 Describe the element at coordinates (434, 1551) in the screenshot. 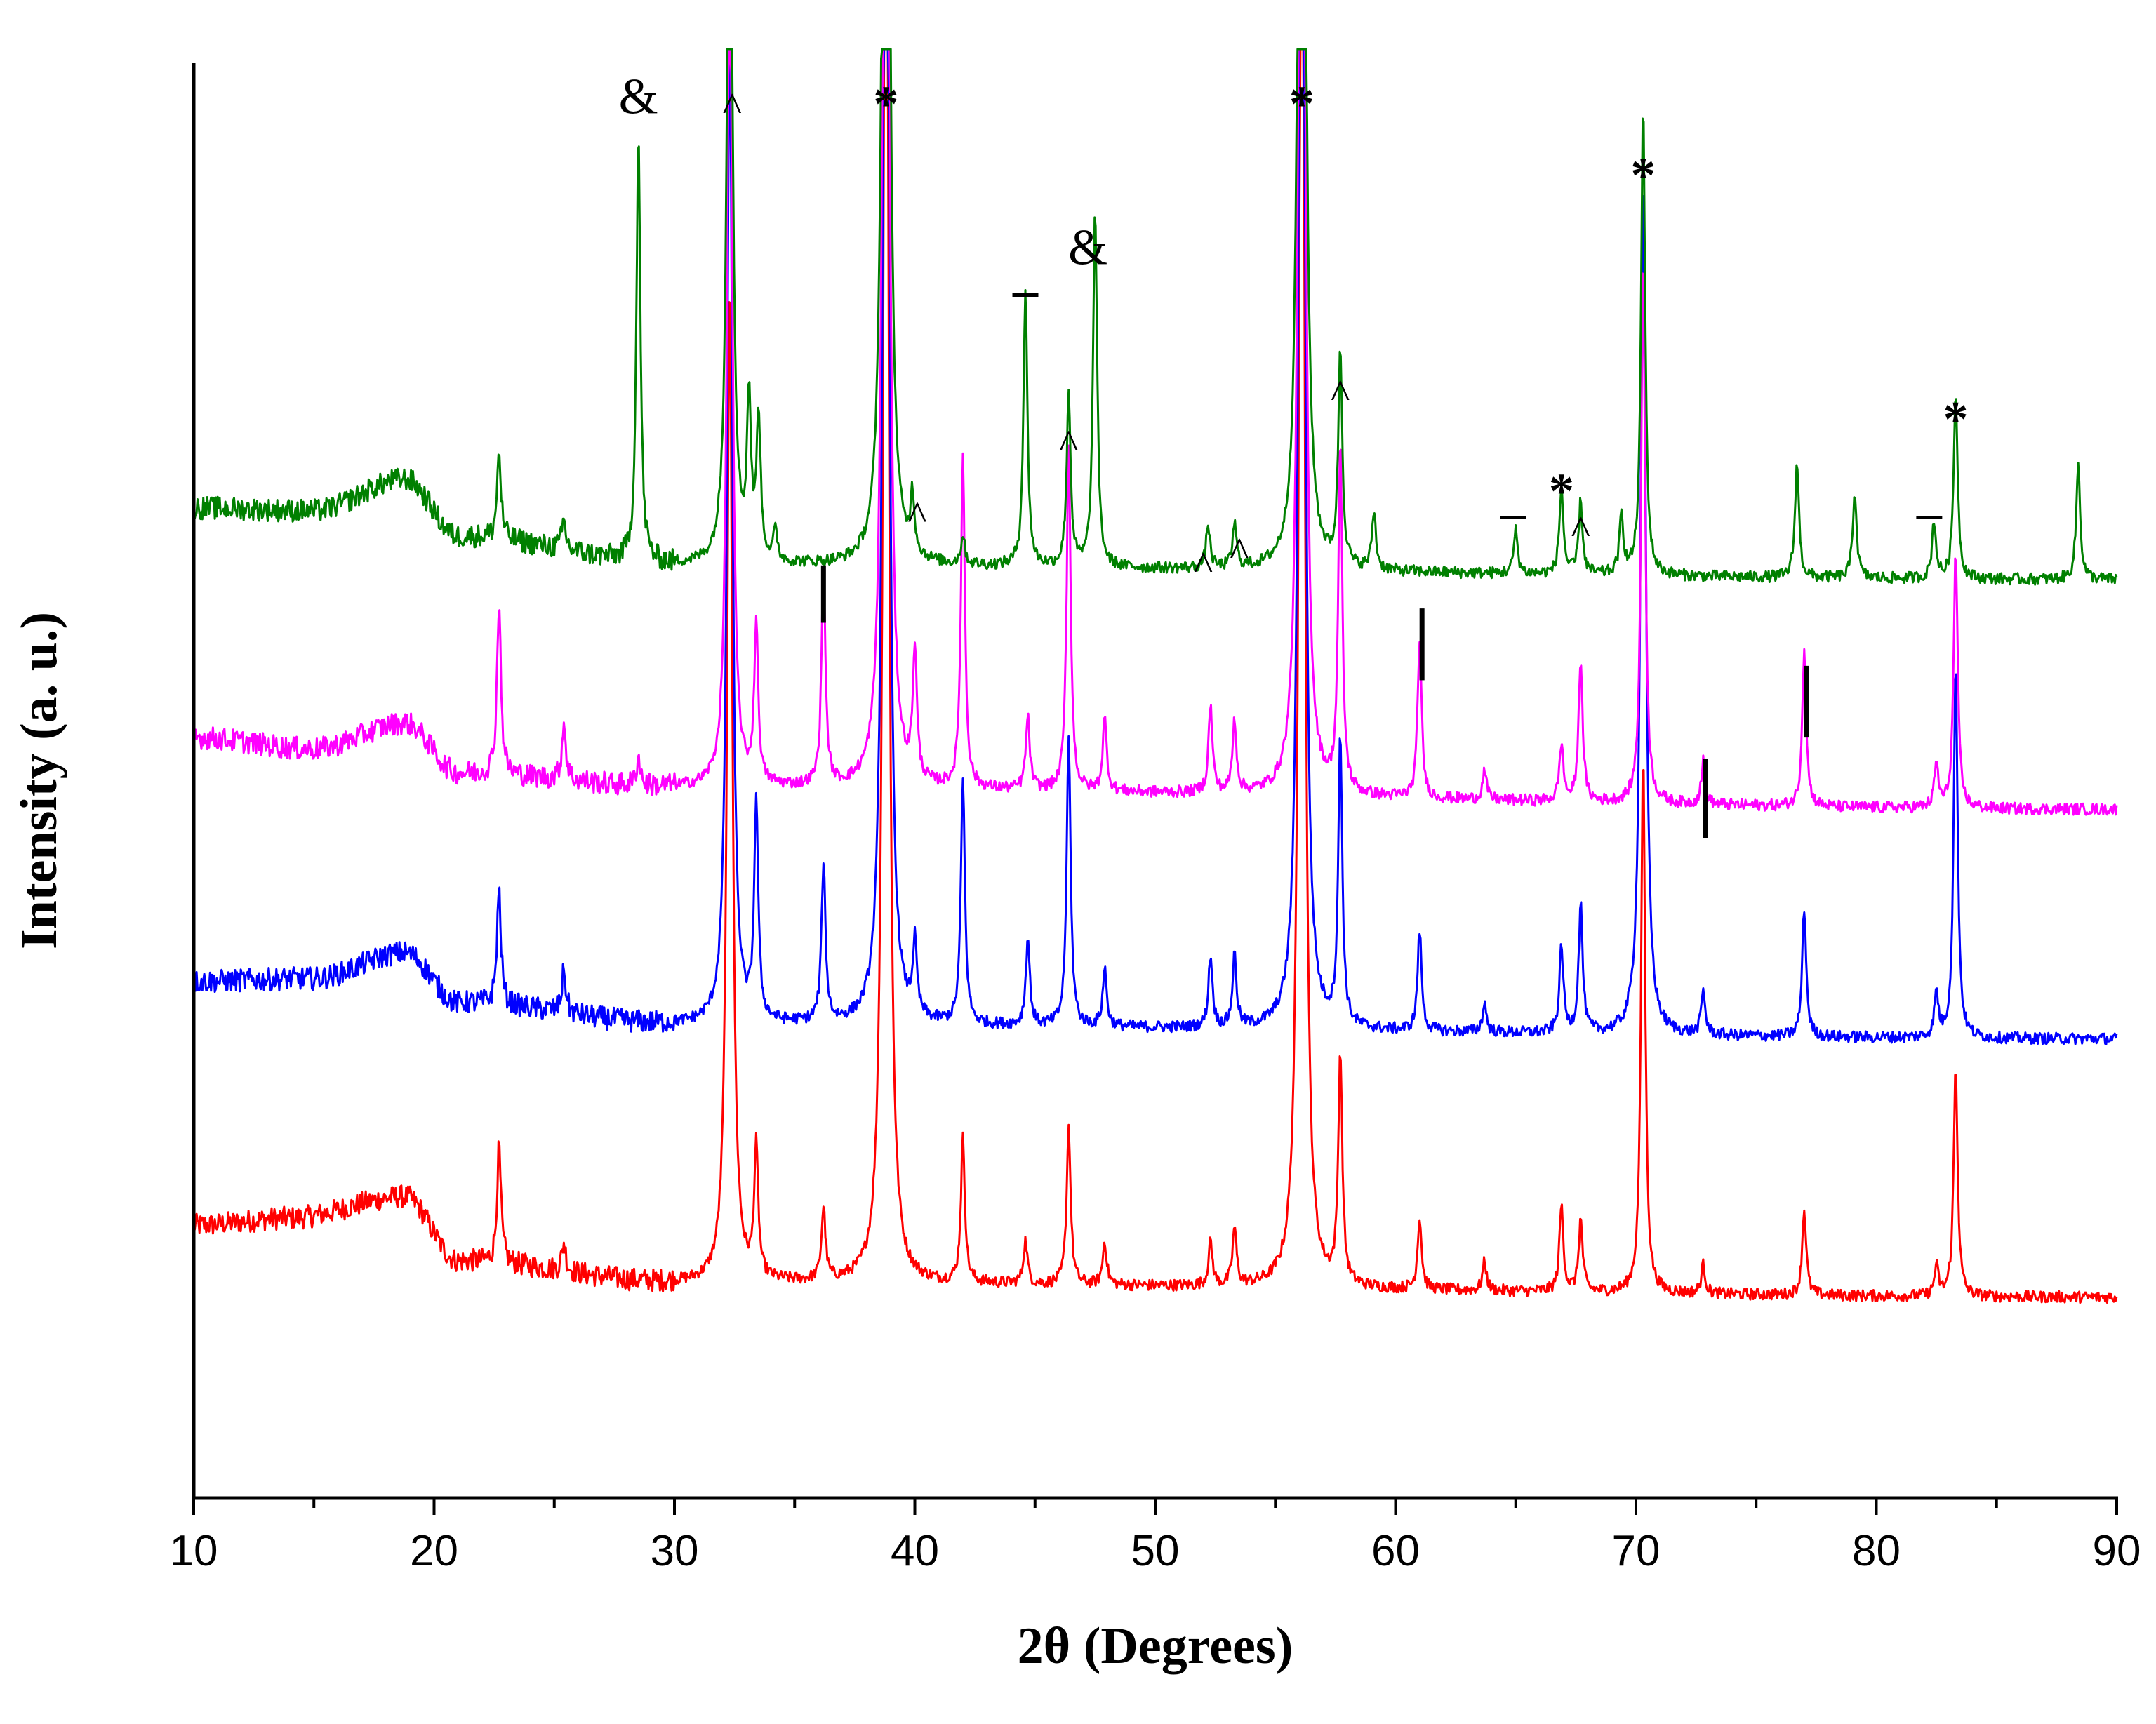

I see `x-tick-label: 20` at that location.